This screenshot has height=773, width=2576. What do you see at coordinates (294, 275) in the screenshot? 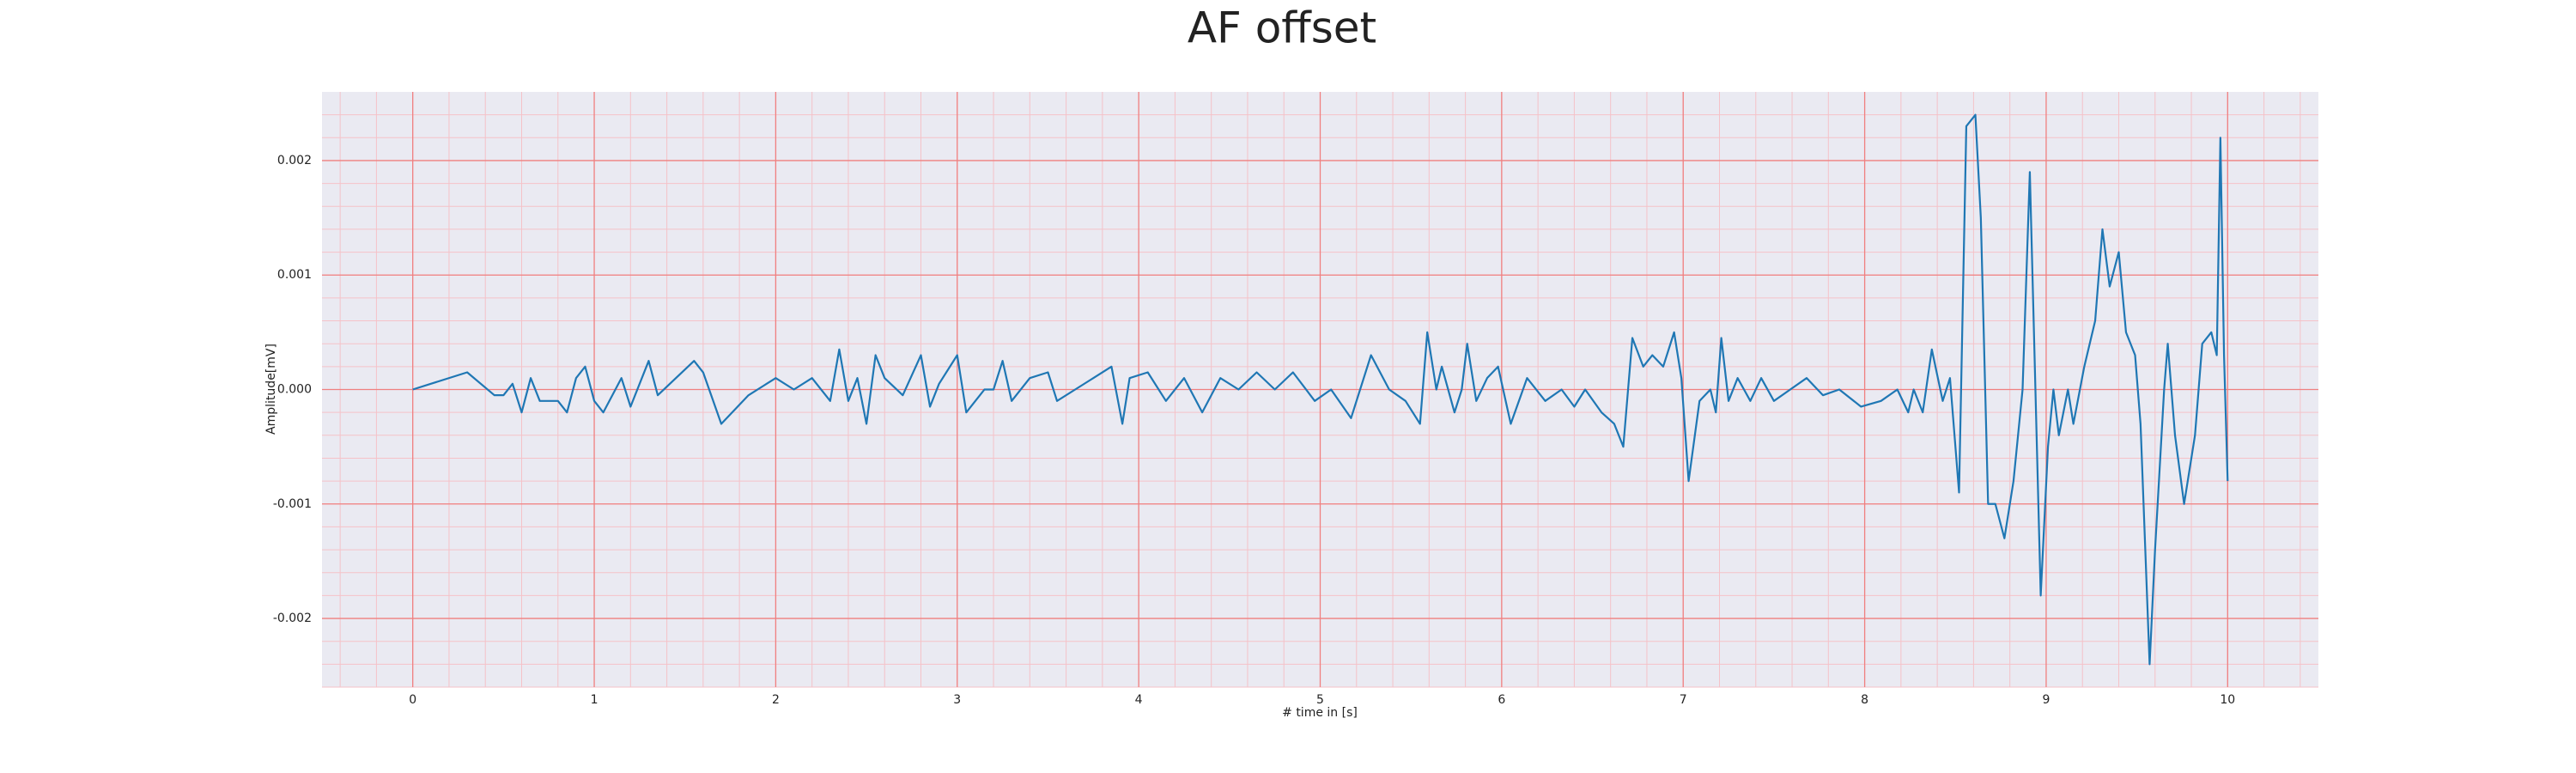
I see `y-tick-label: 0.001` at bounding box center [294, 275].